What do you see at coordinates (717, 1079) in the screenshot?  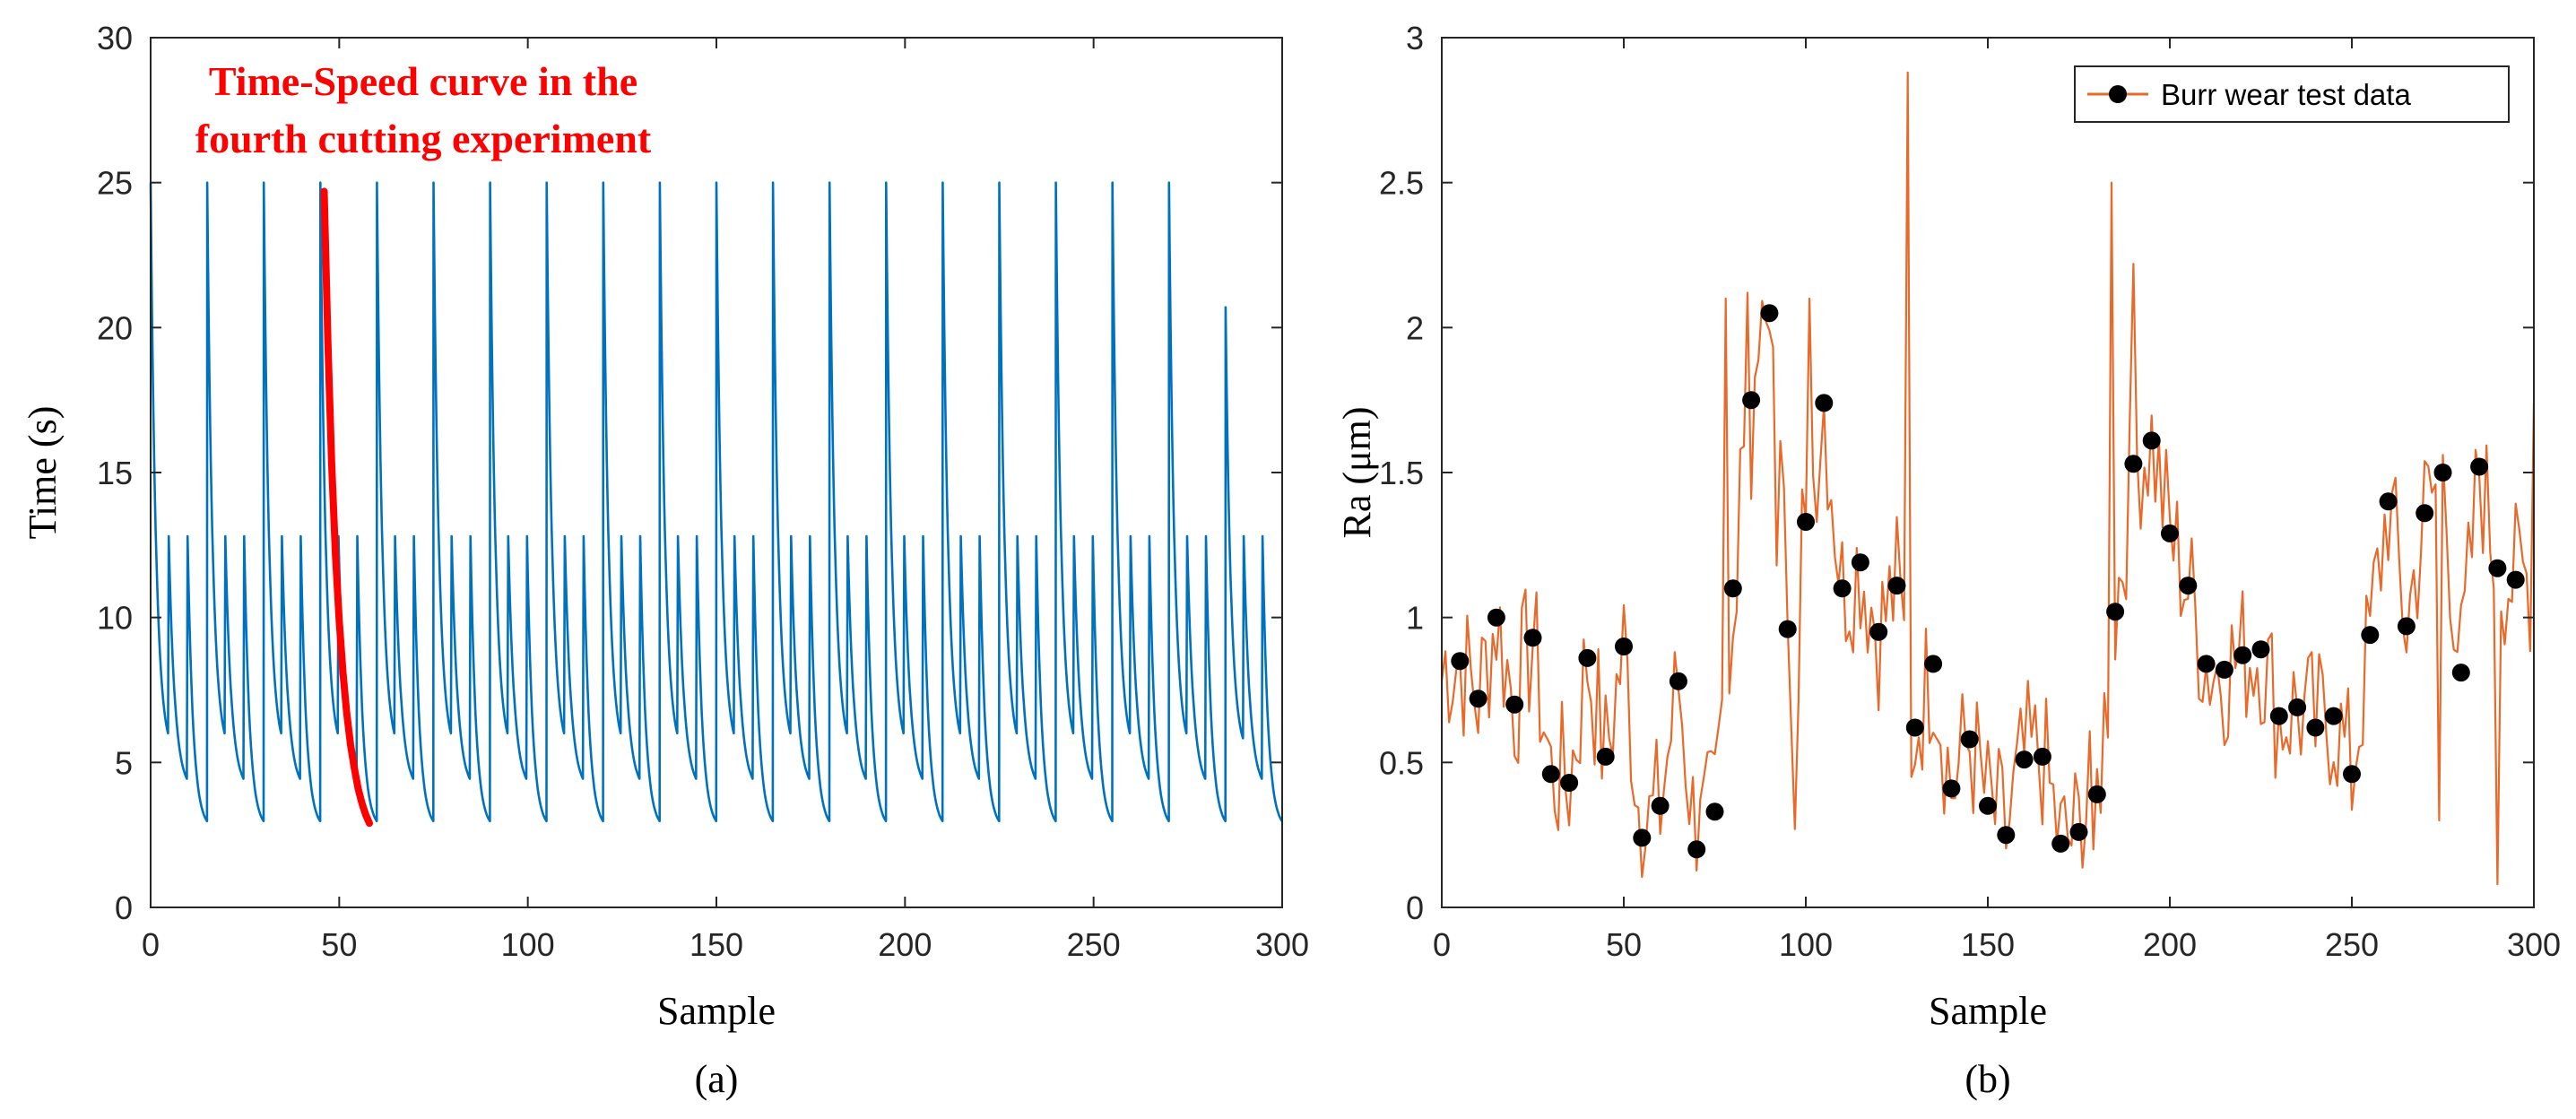 I see `panel-a-caption: (a)` at bounding box center [717, 1079].